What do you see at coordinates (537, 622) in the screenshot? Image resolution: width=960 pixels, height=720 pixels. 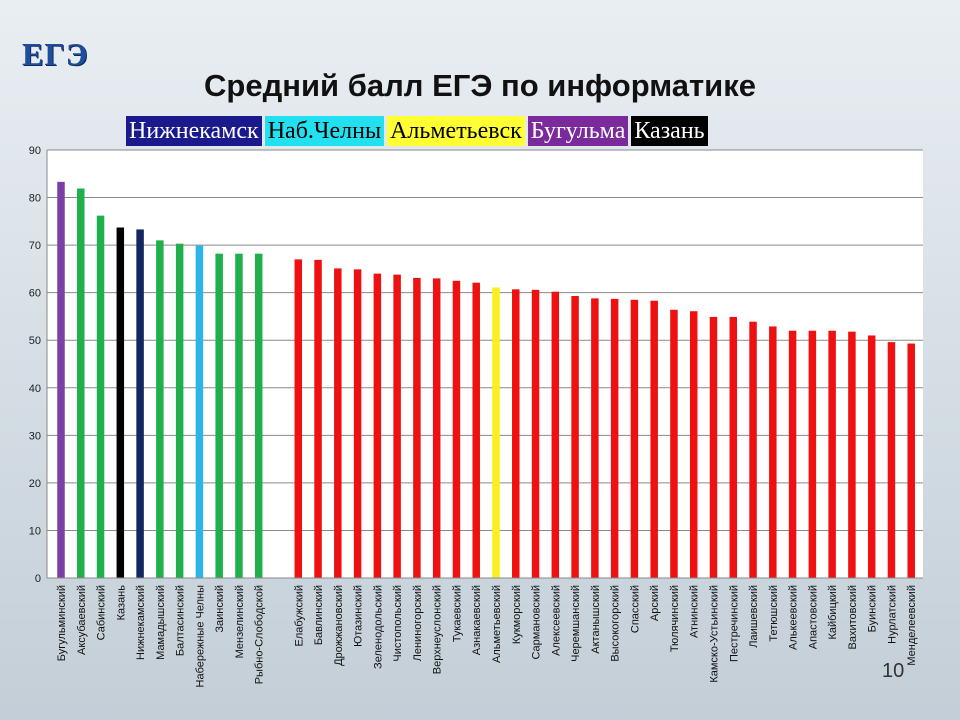 I see `x-tick-label: Сармановский` at bounding box center [537, 622].